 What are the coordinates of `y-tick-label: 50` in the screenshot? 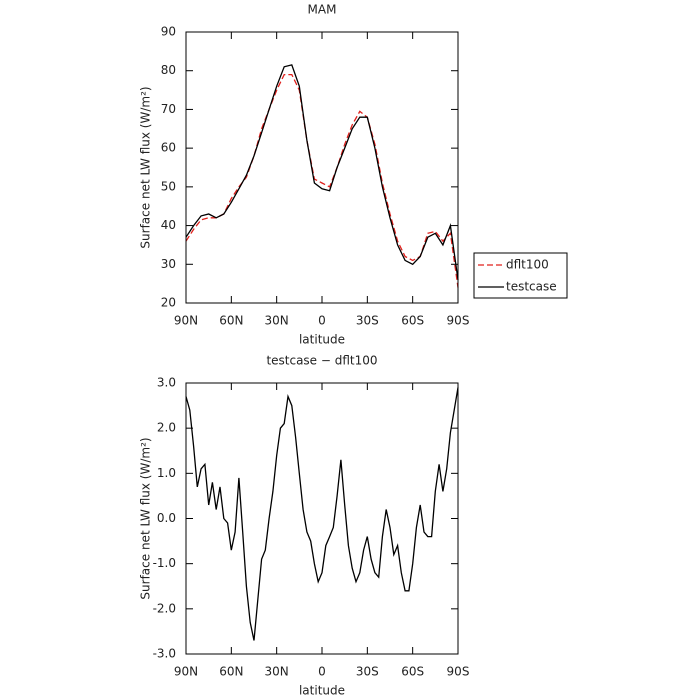 It's located at (168, 186).